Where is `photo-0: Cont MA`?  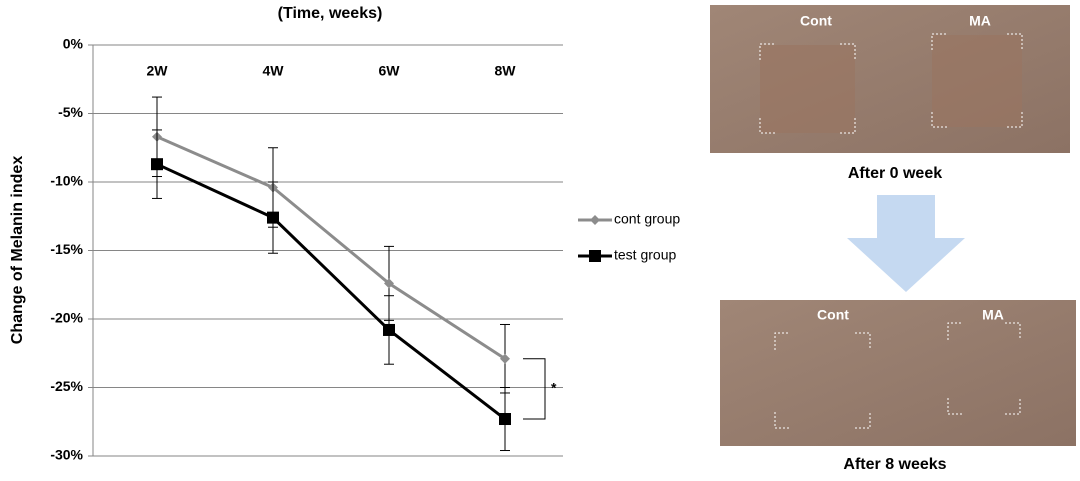 photo-0: Cont MA is located at coordinates (890, 79).